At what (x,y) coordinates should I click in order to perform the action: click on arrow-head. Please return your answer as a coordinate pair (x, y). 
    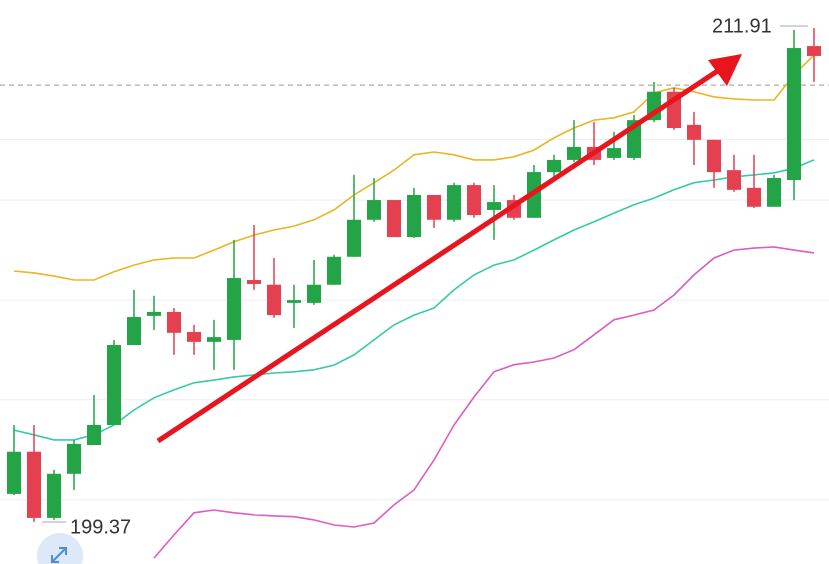
    Looking at the image, I should click on (725, 70).